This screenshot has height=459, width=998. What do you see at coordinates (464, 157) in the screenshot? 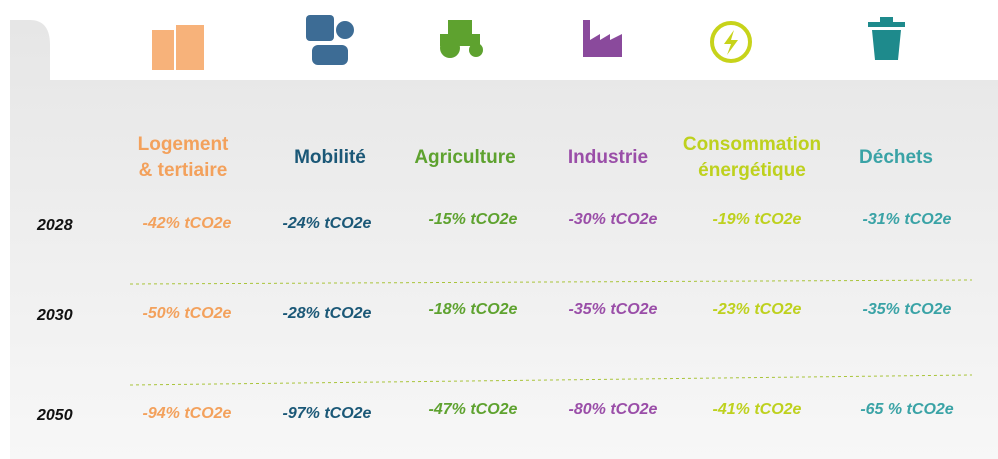
I see `column-header: Agriculture` at bounding box center [464, 157].